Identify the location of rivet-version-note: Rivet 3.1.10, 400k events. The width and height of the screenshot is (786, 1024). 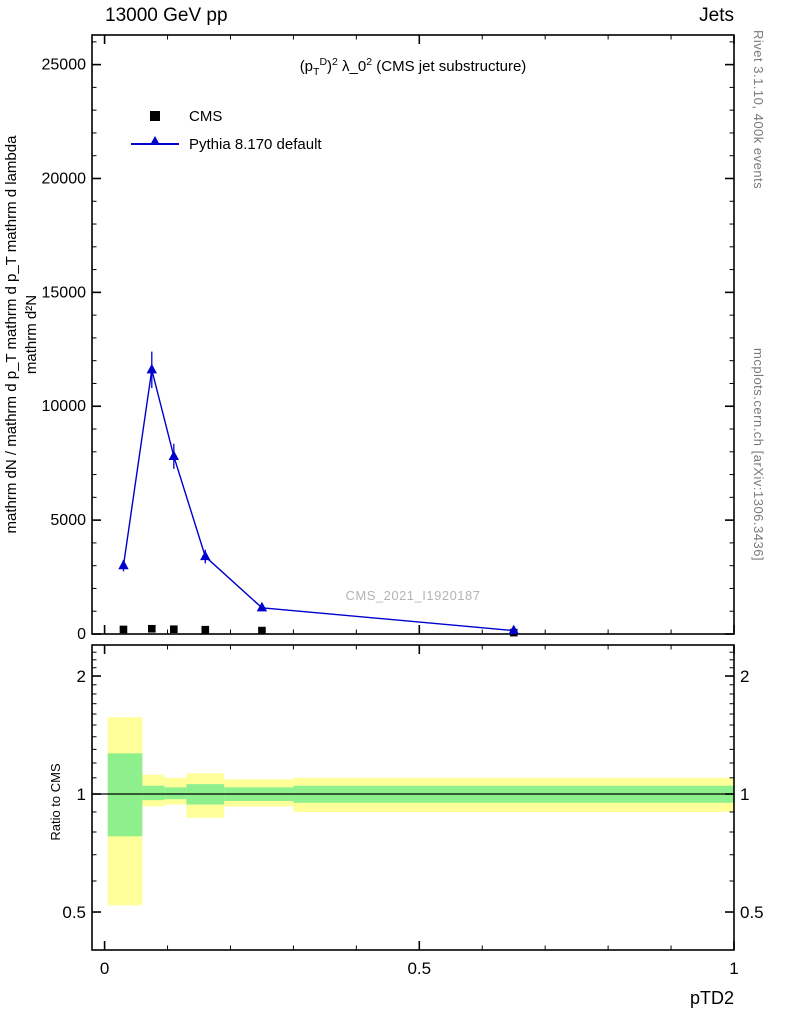
(758, 110).